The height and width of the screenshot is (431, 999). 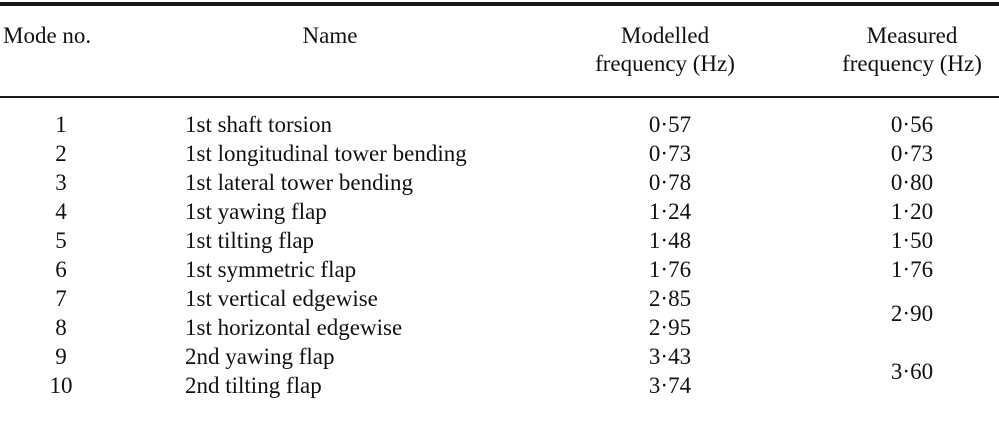 I want to click on cell-mode-name: 1st horizontal edgewise, so click(x=294, y=327).